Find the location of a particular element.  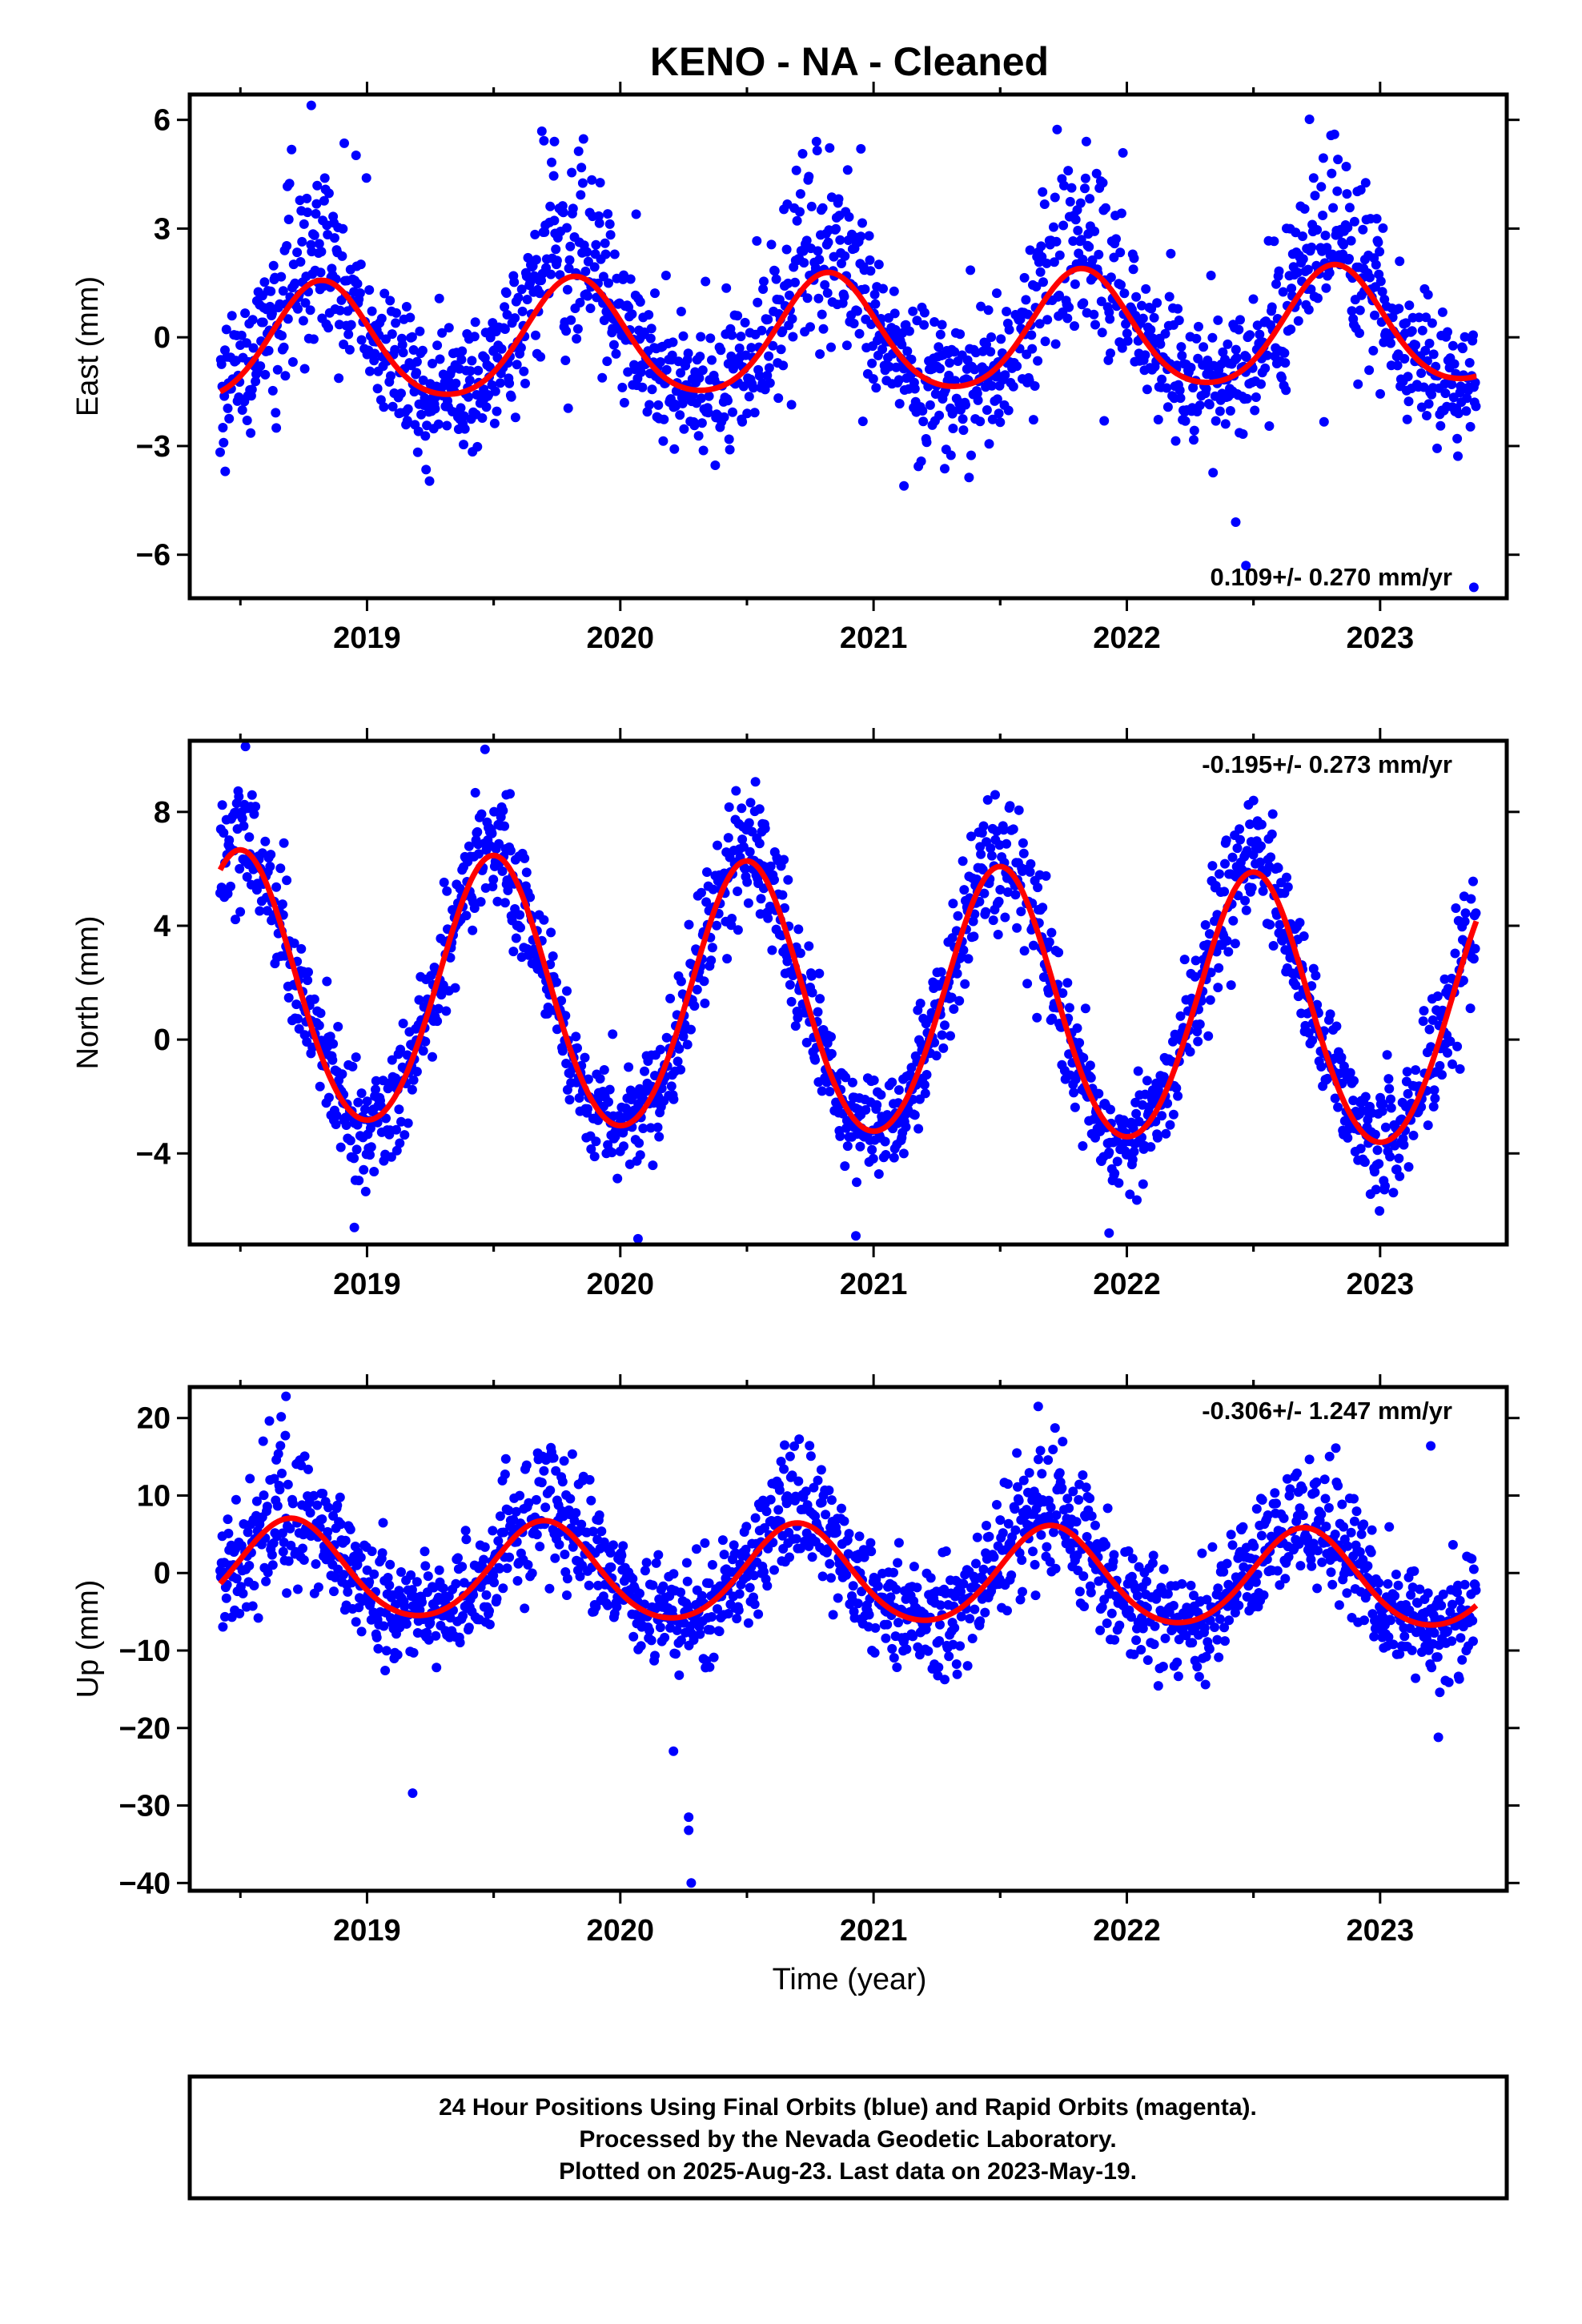

x-tick-label: 2021 is located at coordinates (874, 1931).